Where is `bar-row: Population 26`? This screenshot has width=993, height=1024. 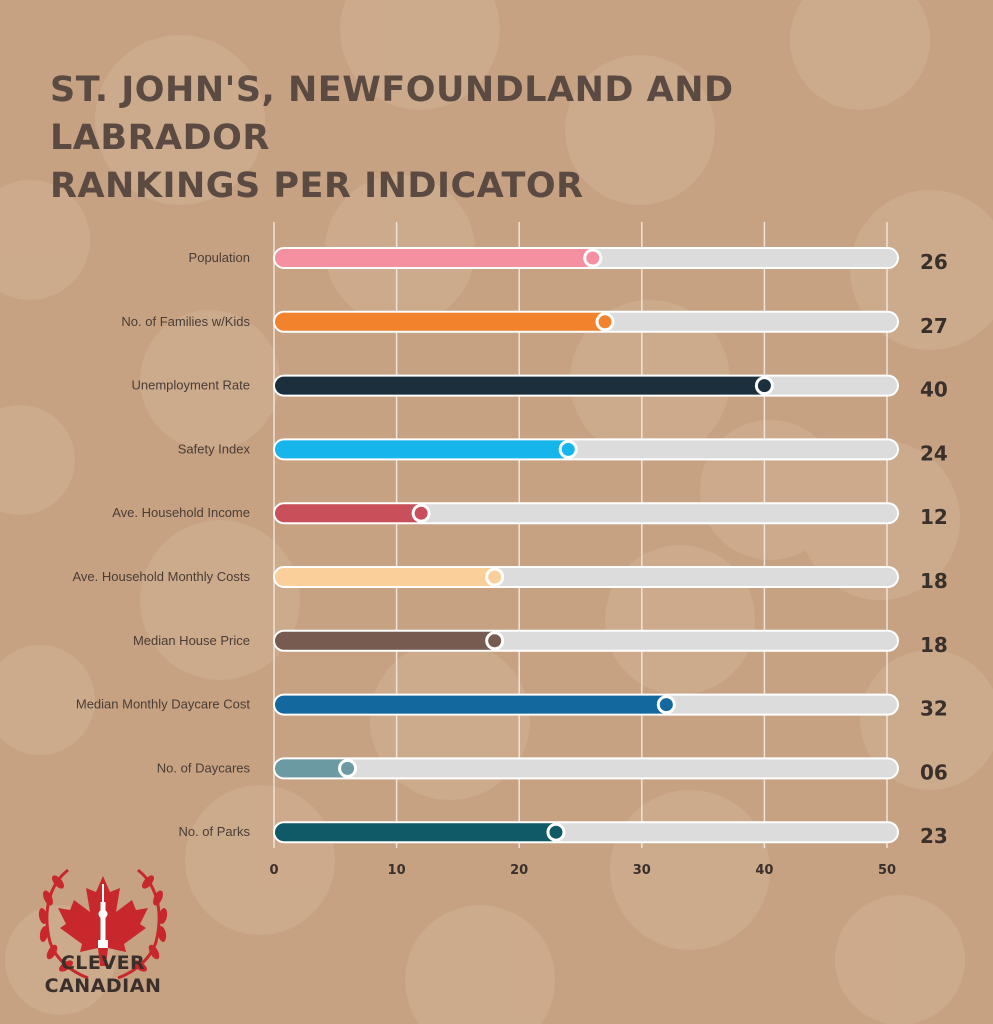
bar-row: Population 26 is located at coordinates (568, 260).